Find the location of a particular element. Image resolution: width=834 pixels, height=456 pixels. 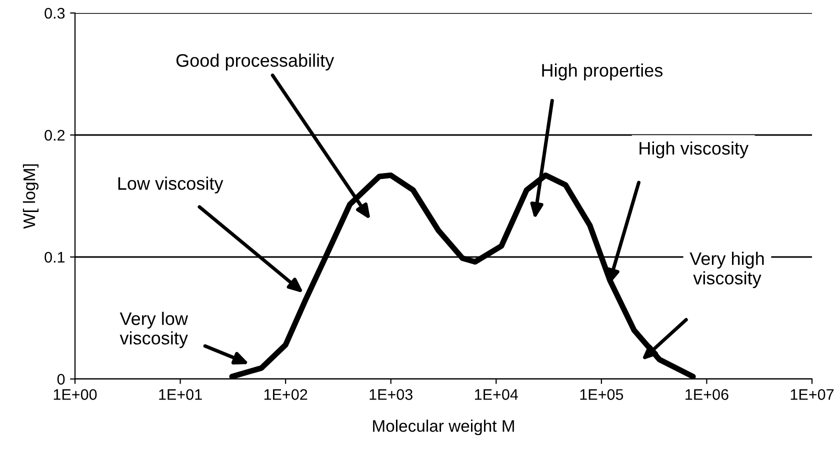

x-tick-label: 1E+07 is located at coordinates (812, 394).